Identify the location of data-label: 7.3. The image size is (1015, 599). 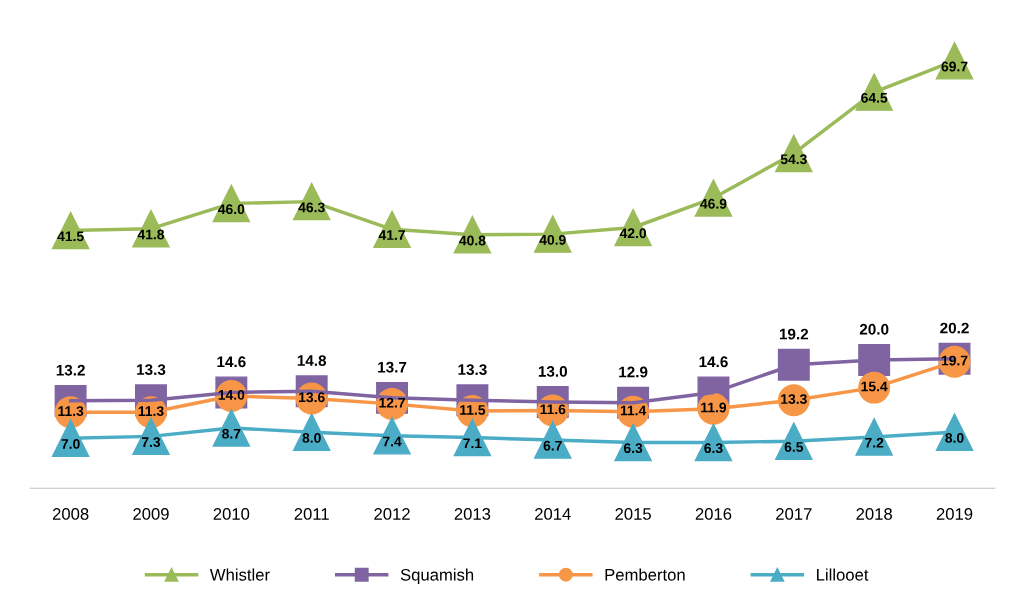
(151, 442).